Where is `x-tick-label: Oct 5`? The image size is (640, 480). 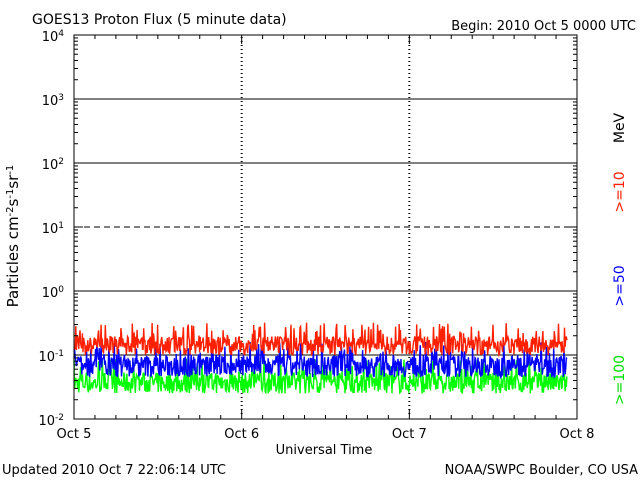 x-tick-label: Oct 5 is located at coordinates (74, 434).